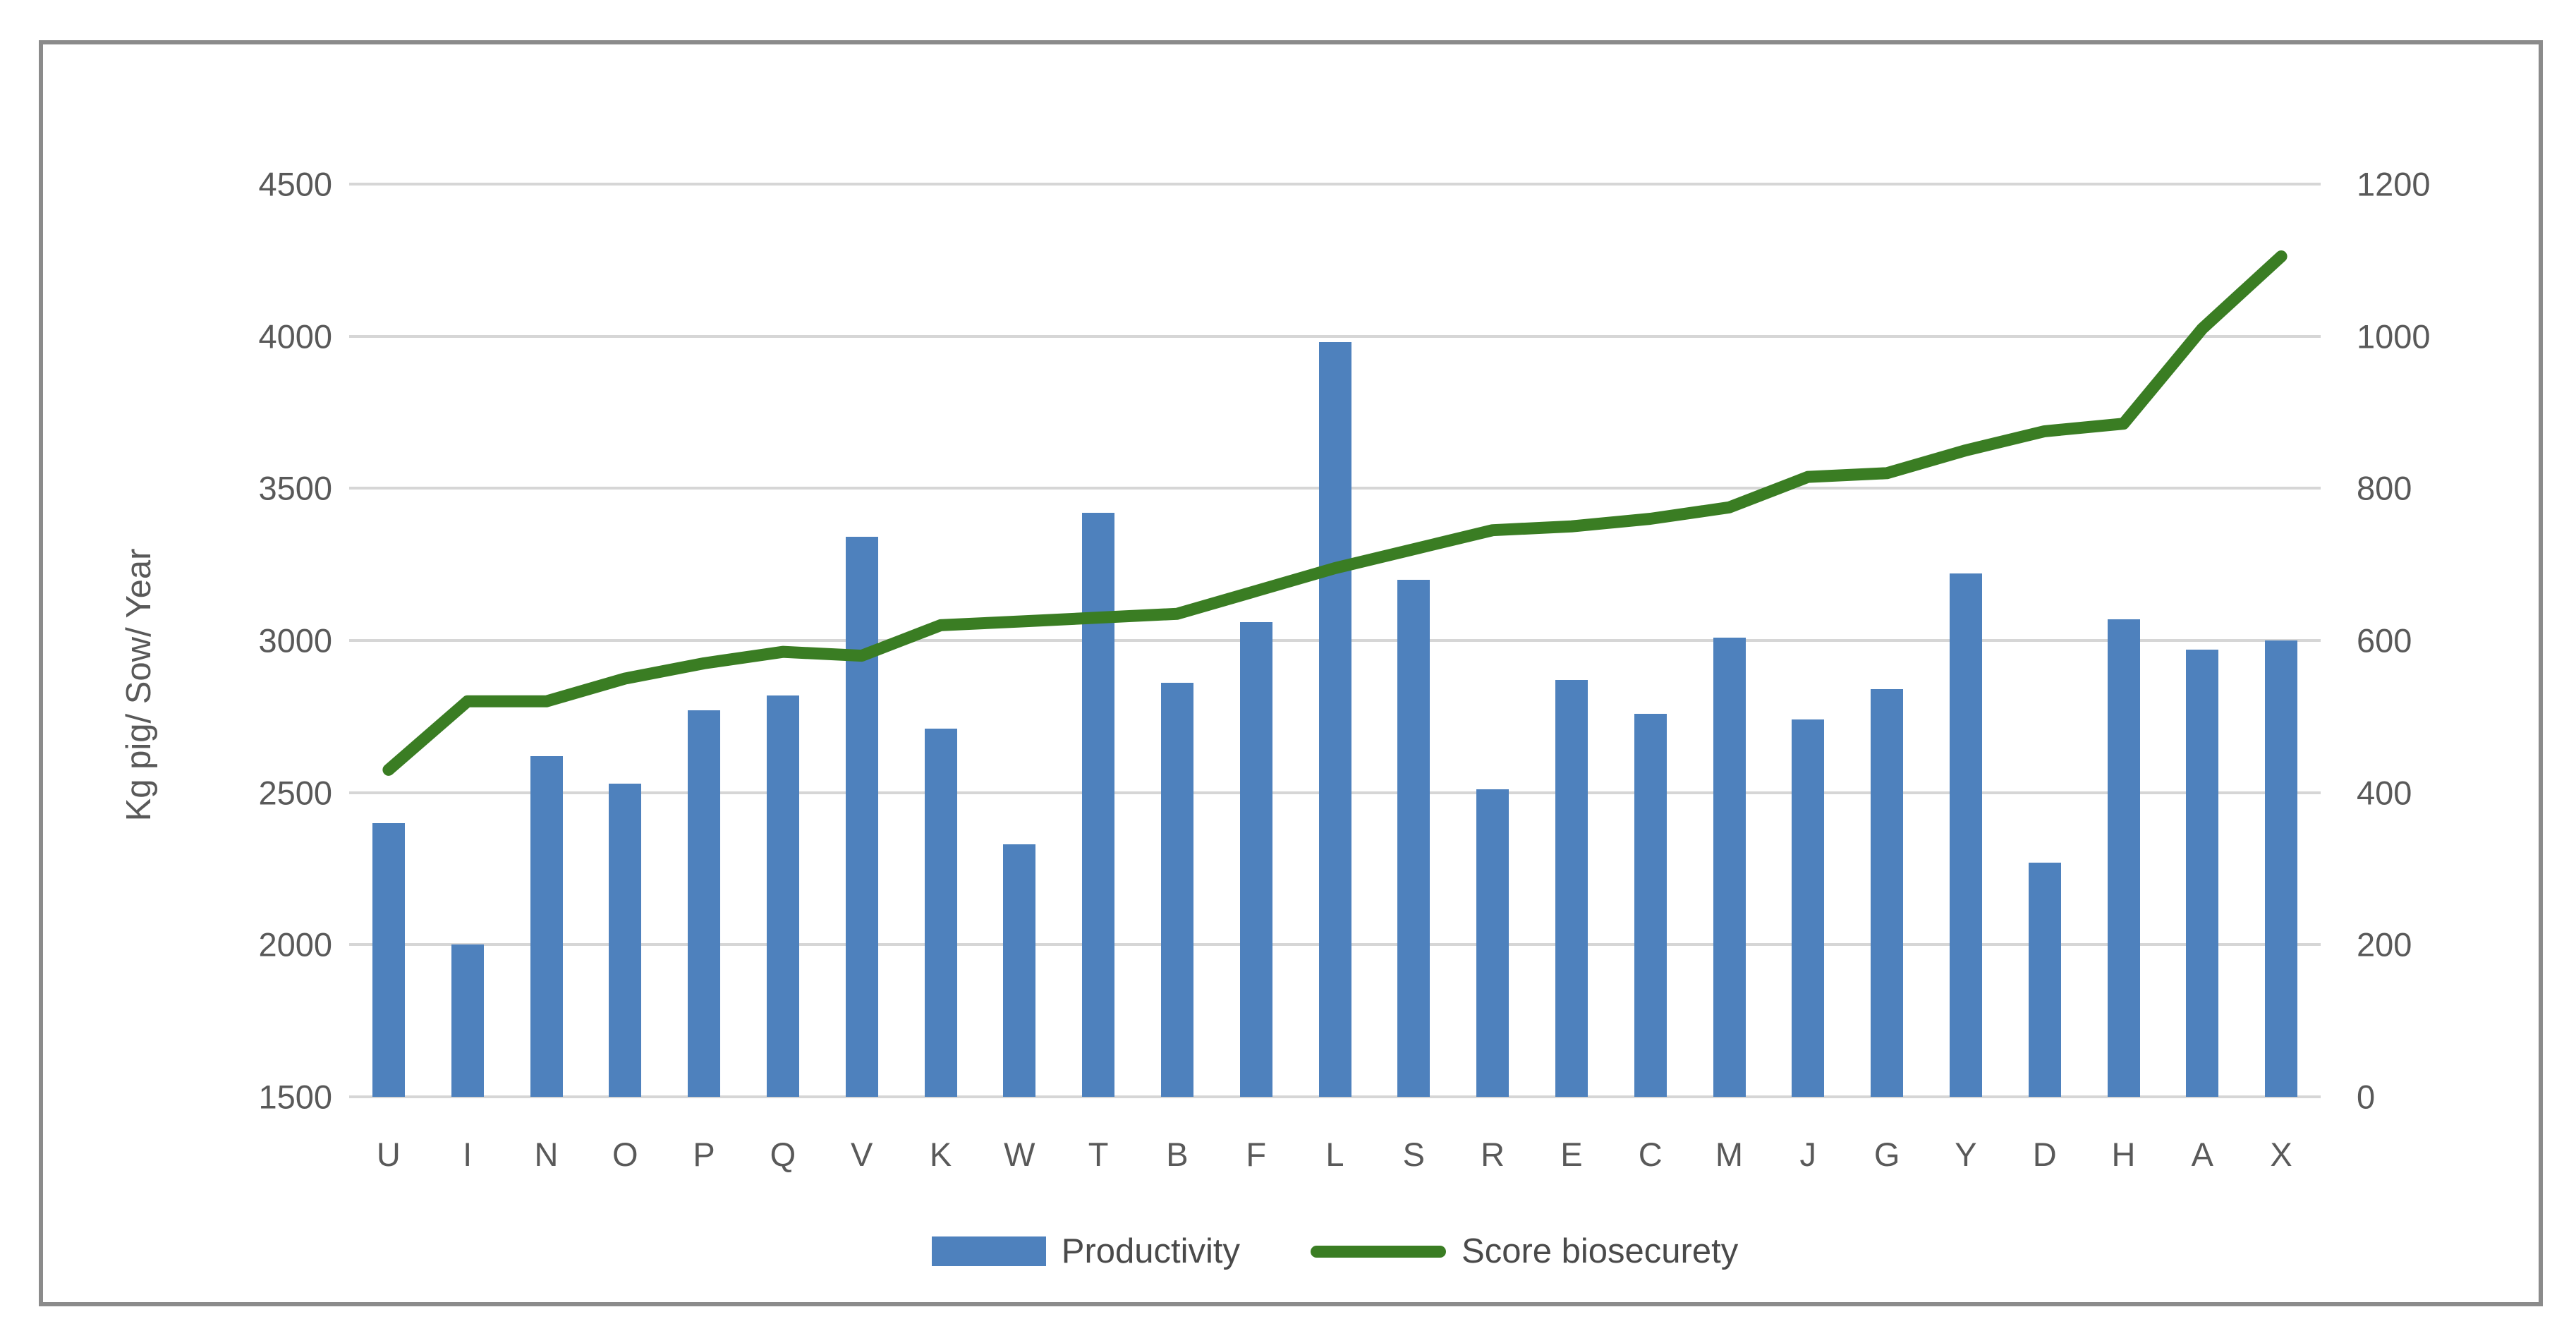 Image resolution: width=2576 pixels, height=1343 pixels. I want to click on bar-T, so click(1098, 804).